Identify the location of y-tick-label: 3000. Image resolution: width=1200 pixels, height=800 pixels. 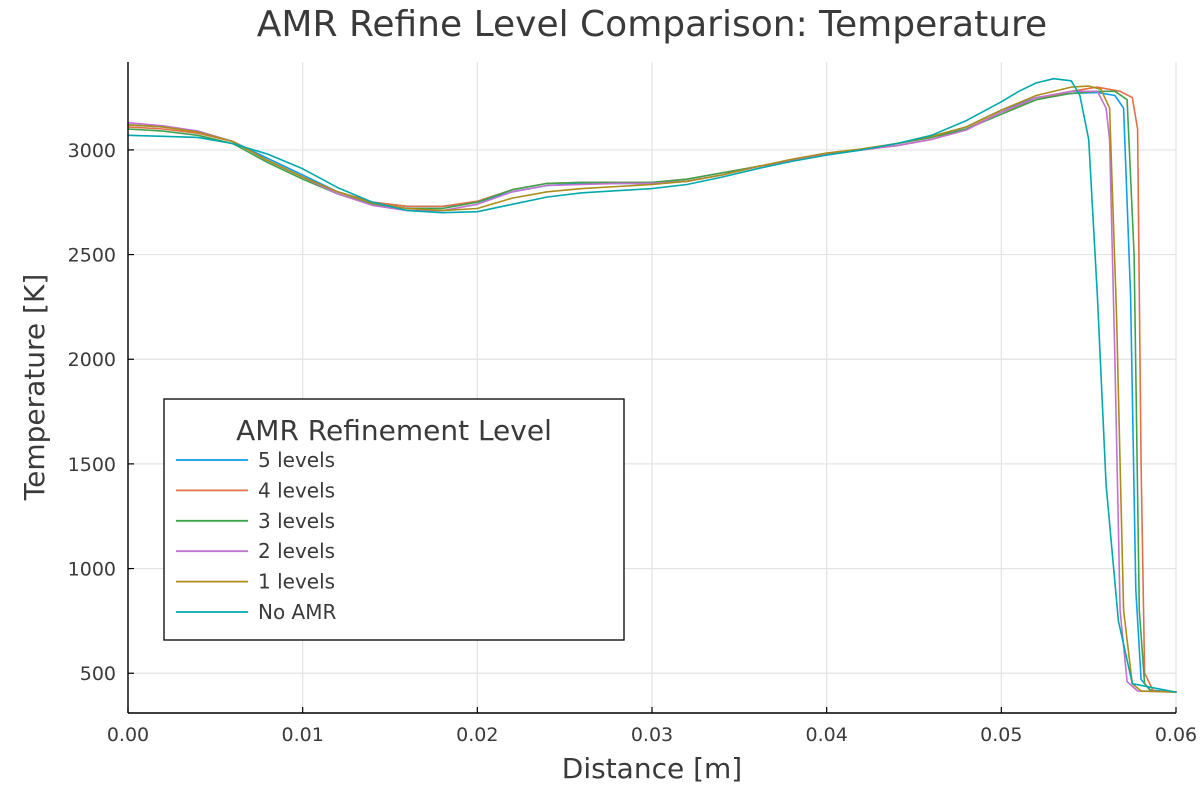
(92, 151).